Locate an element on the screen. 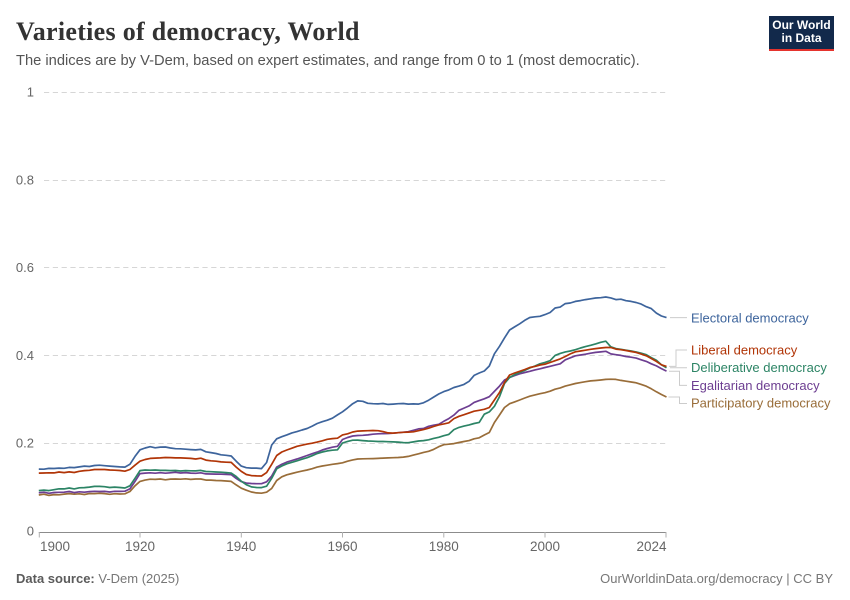  svg-text: 2000 is located at coordinates (545, 546).